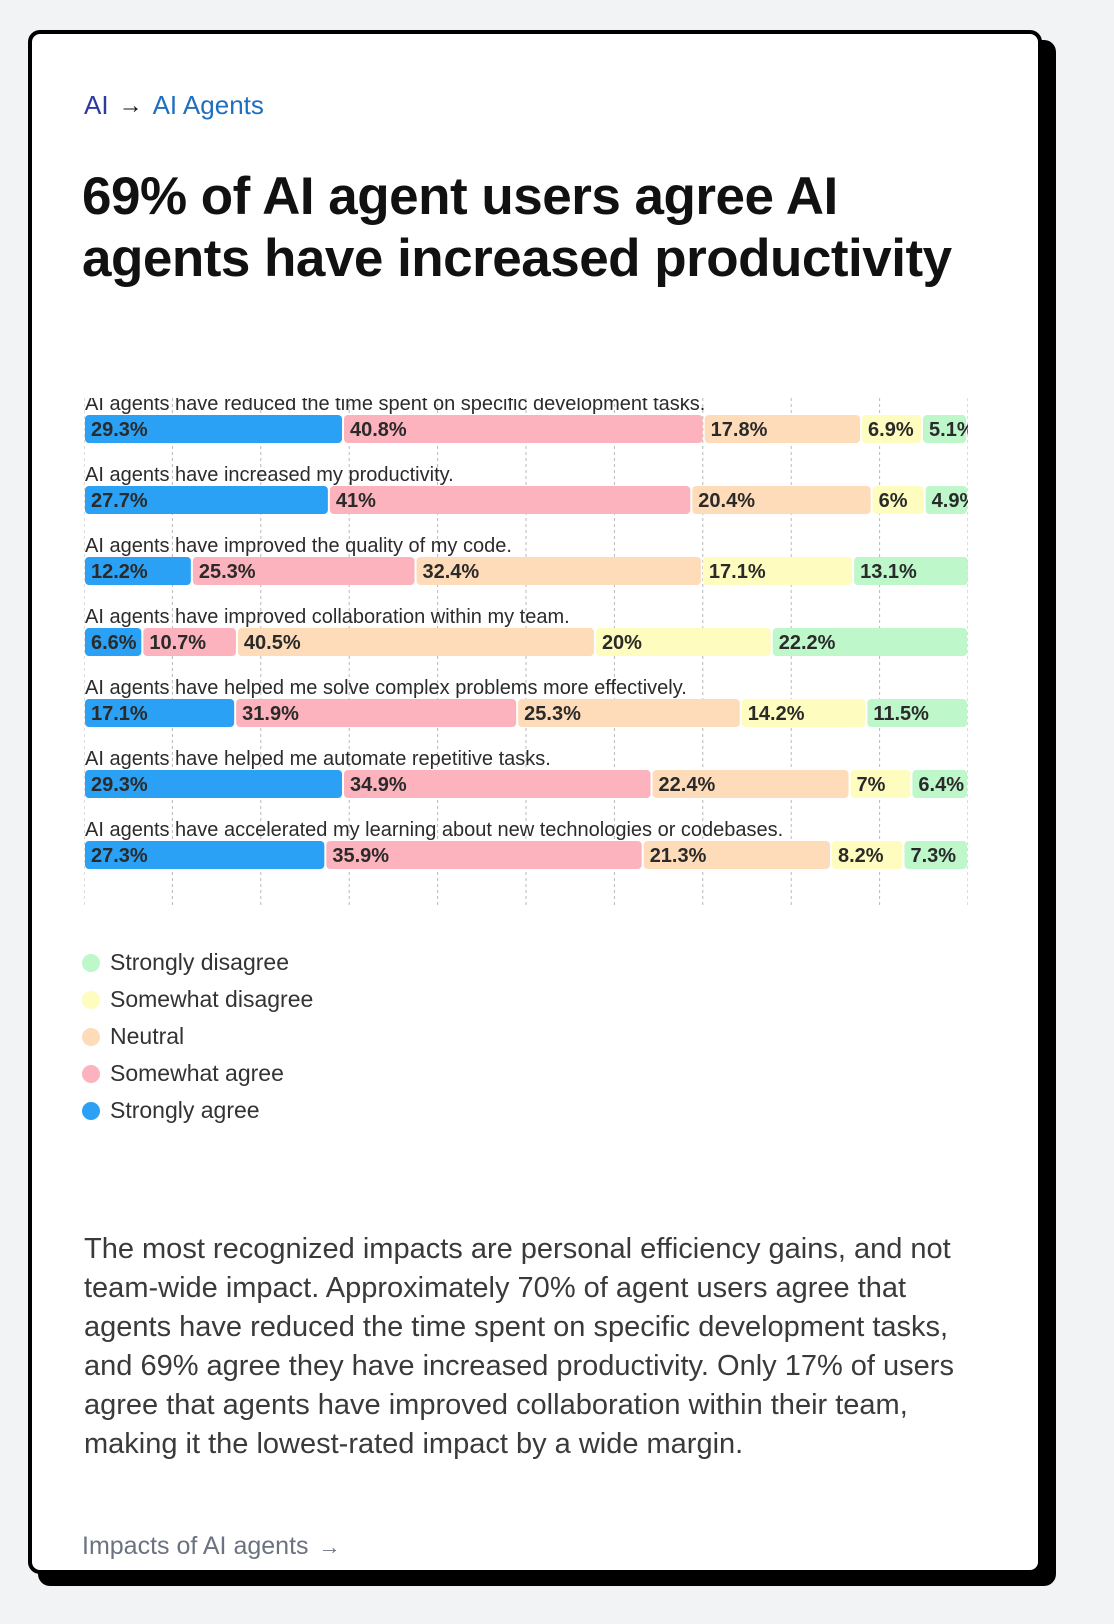 This screenshot has height=1624, width=1114. What do you see at coordinates (185, 1110) in the screenshot?
I see `legend-label: Strongly agree` at bounding box center [185, 1110].